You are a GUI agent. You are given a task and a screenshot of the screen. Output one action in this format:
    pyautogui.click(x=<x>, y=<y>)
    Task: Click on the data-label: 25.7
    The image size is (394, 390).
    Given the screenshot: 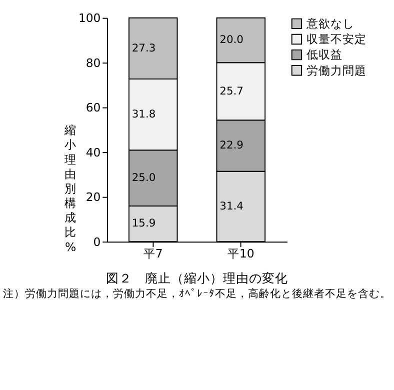 What is the action you would take?
    pyautogui.click(x=232, y=91)
    